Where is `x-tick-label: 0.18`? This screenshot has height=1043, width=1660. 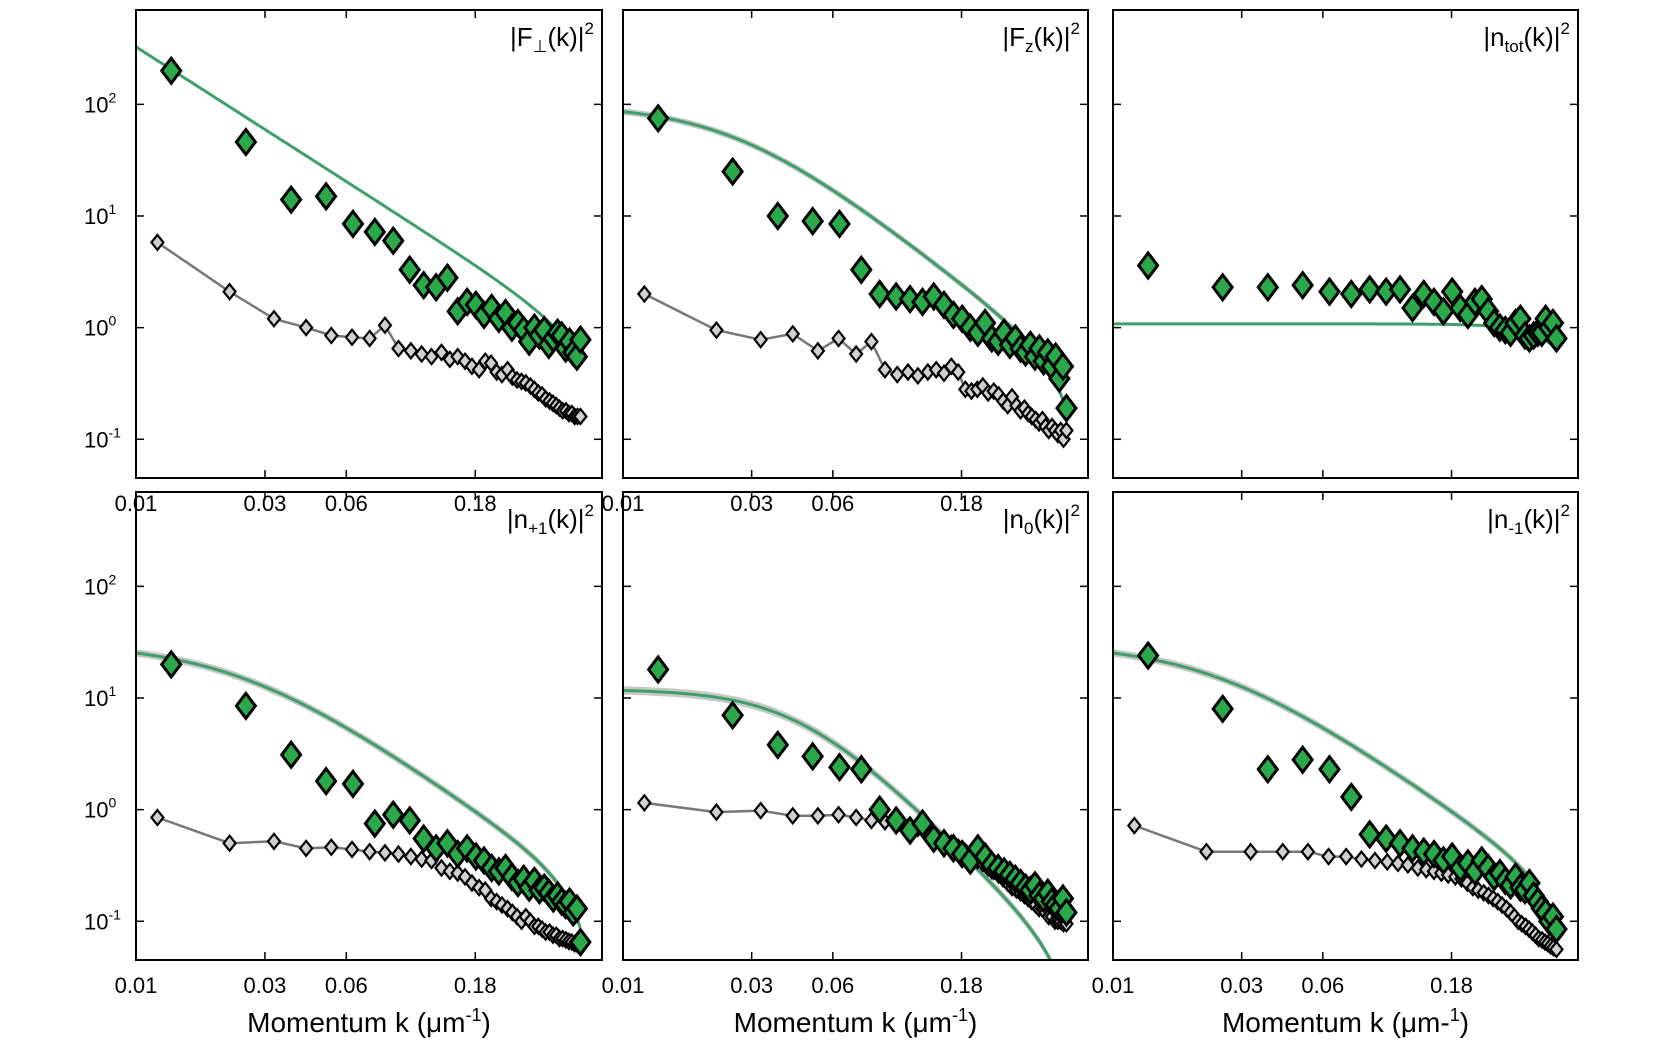
x-tick-label: 0.18 is located at coordinates (961, 985).